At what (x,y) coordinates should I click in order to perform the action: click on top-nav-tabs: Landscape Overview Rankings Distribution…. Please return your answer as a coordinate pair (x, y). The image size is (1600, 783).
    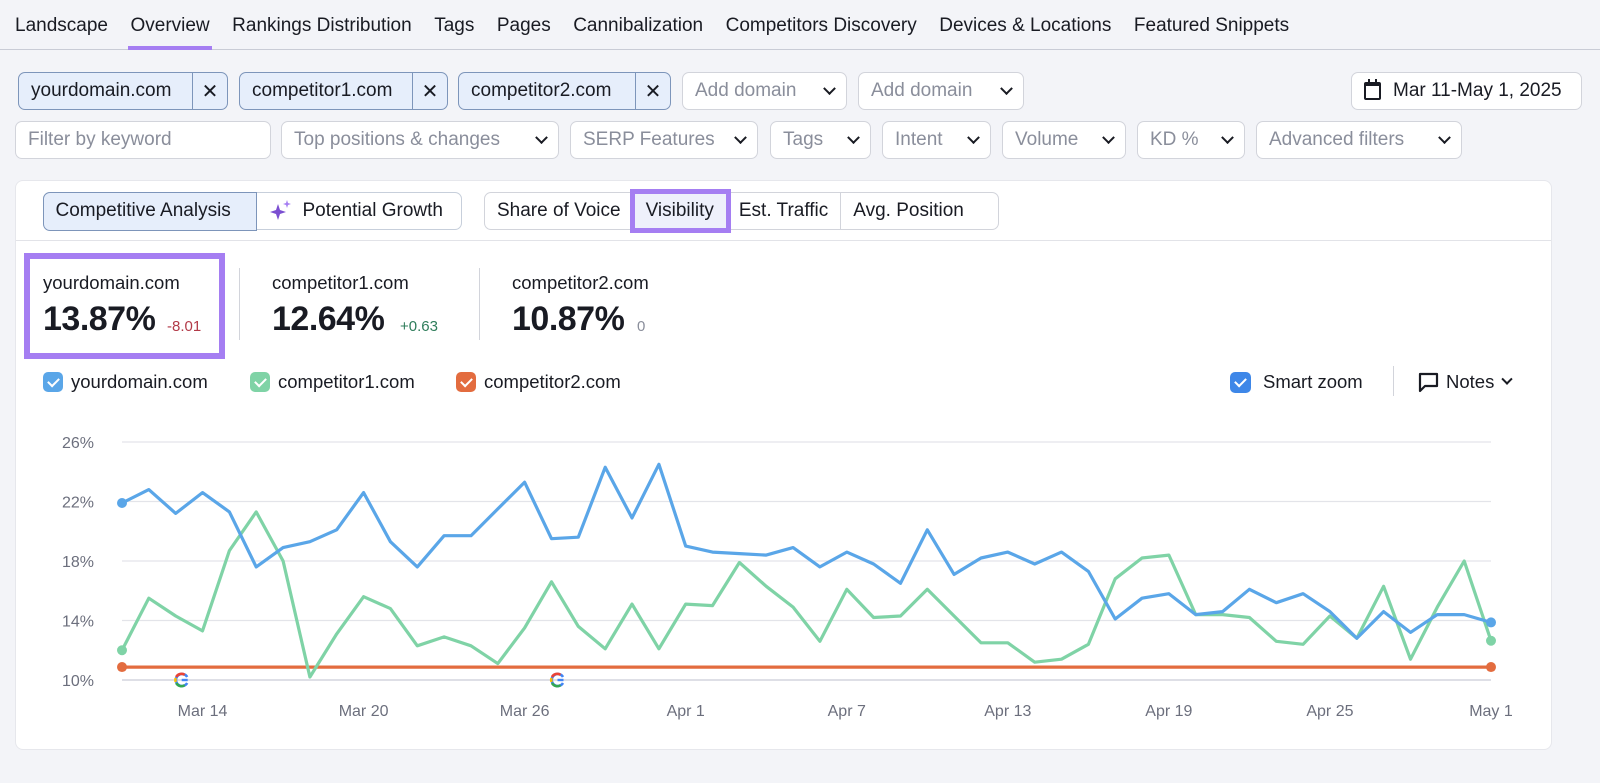
    Looking at the image, I should click on (800, 25).